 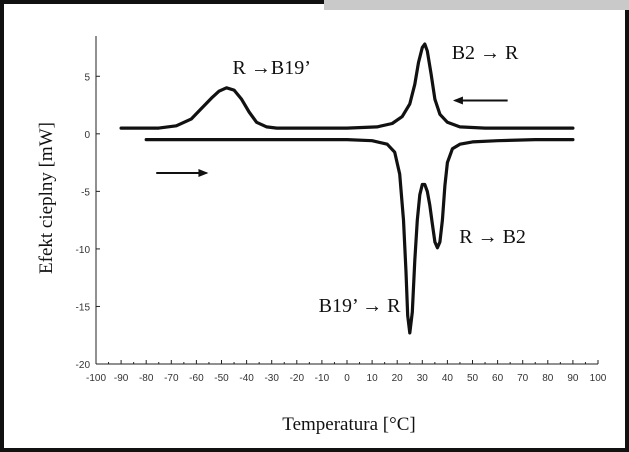 What do you see at coordinates (598, 378) in the screenshot?
I see `x-tick-label: 100` at bounding box center [598, 378].